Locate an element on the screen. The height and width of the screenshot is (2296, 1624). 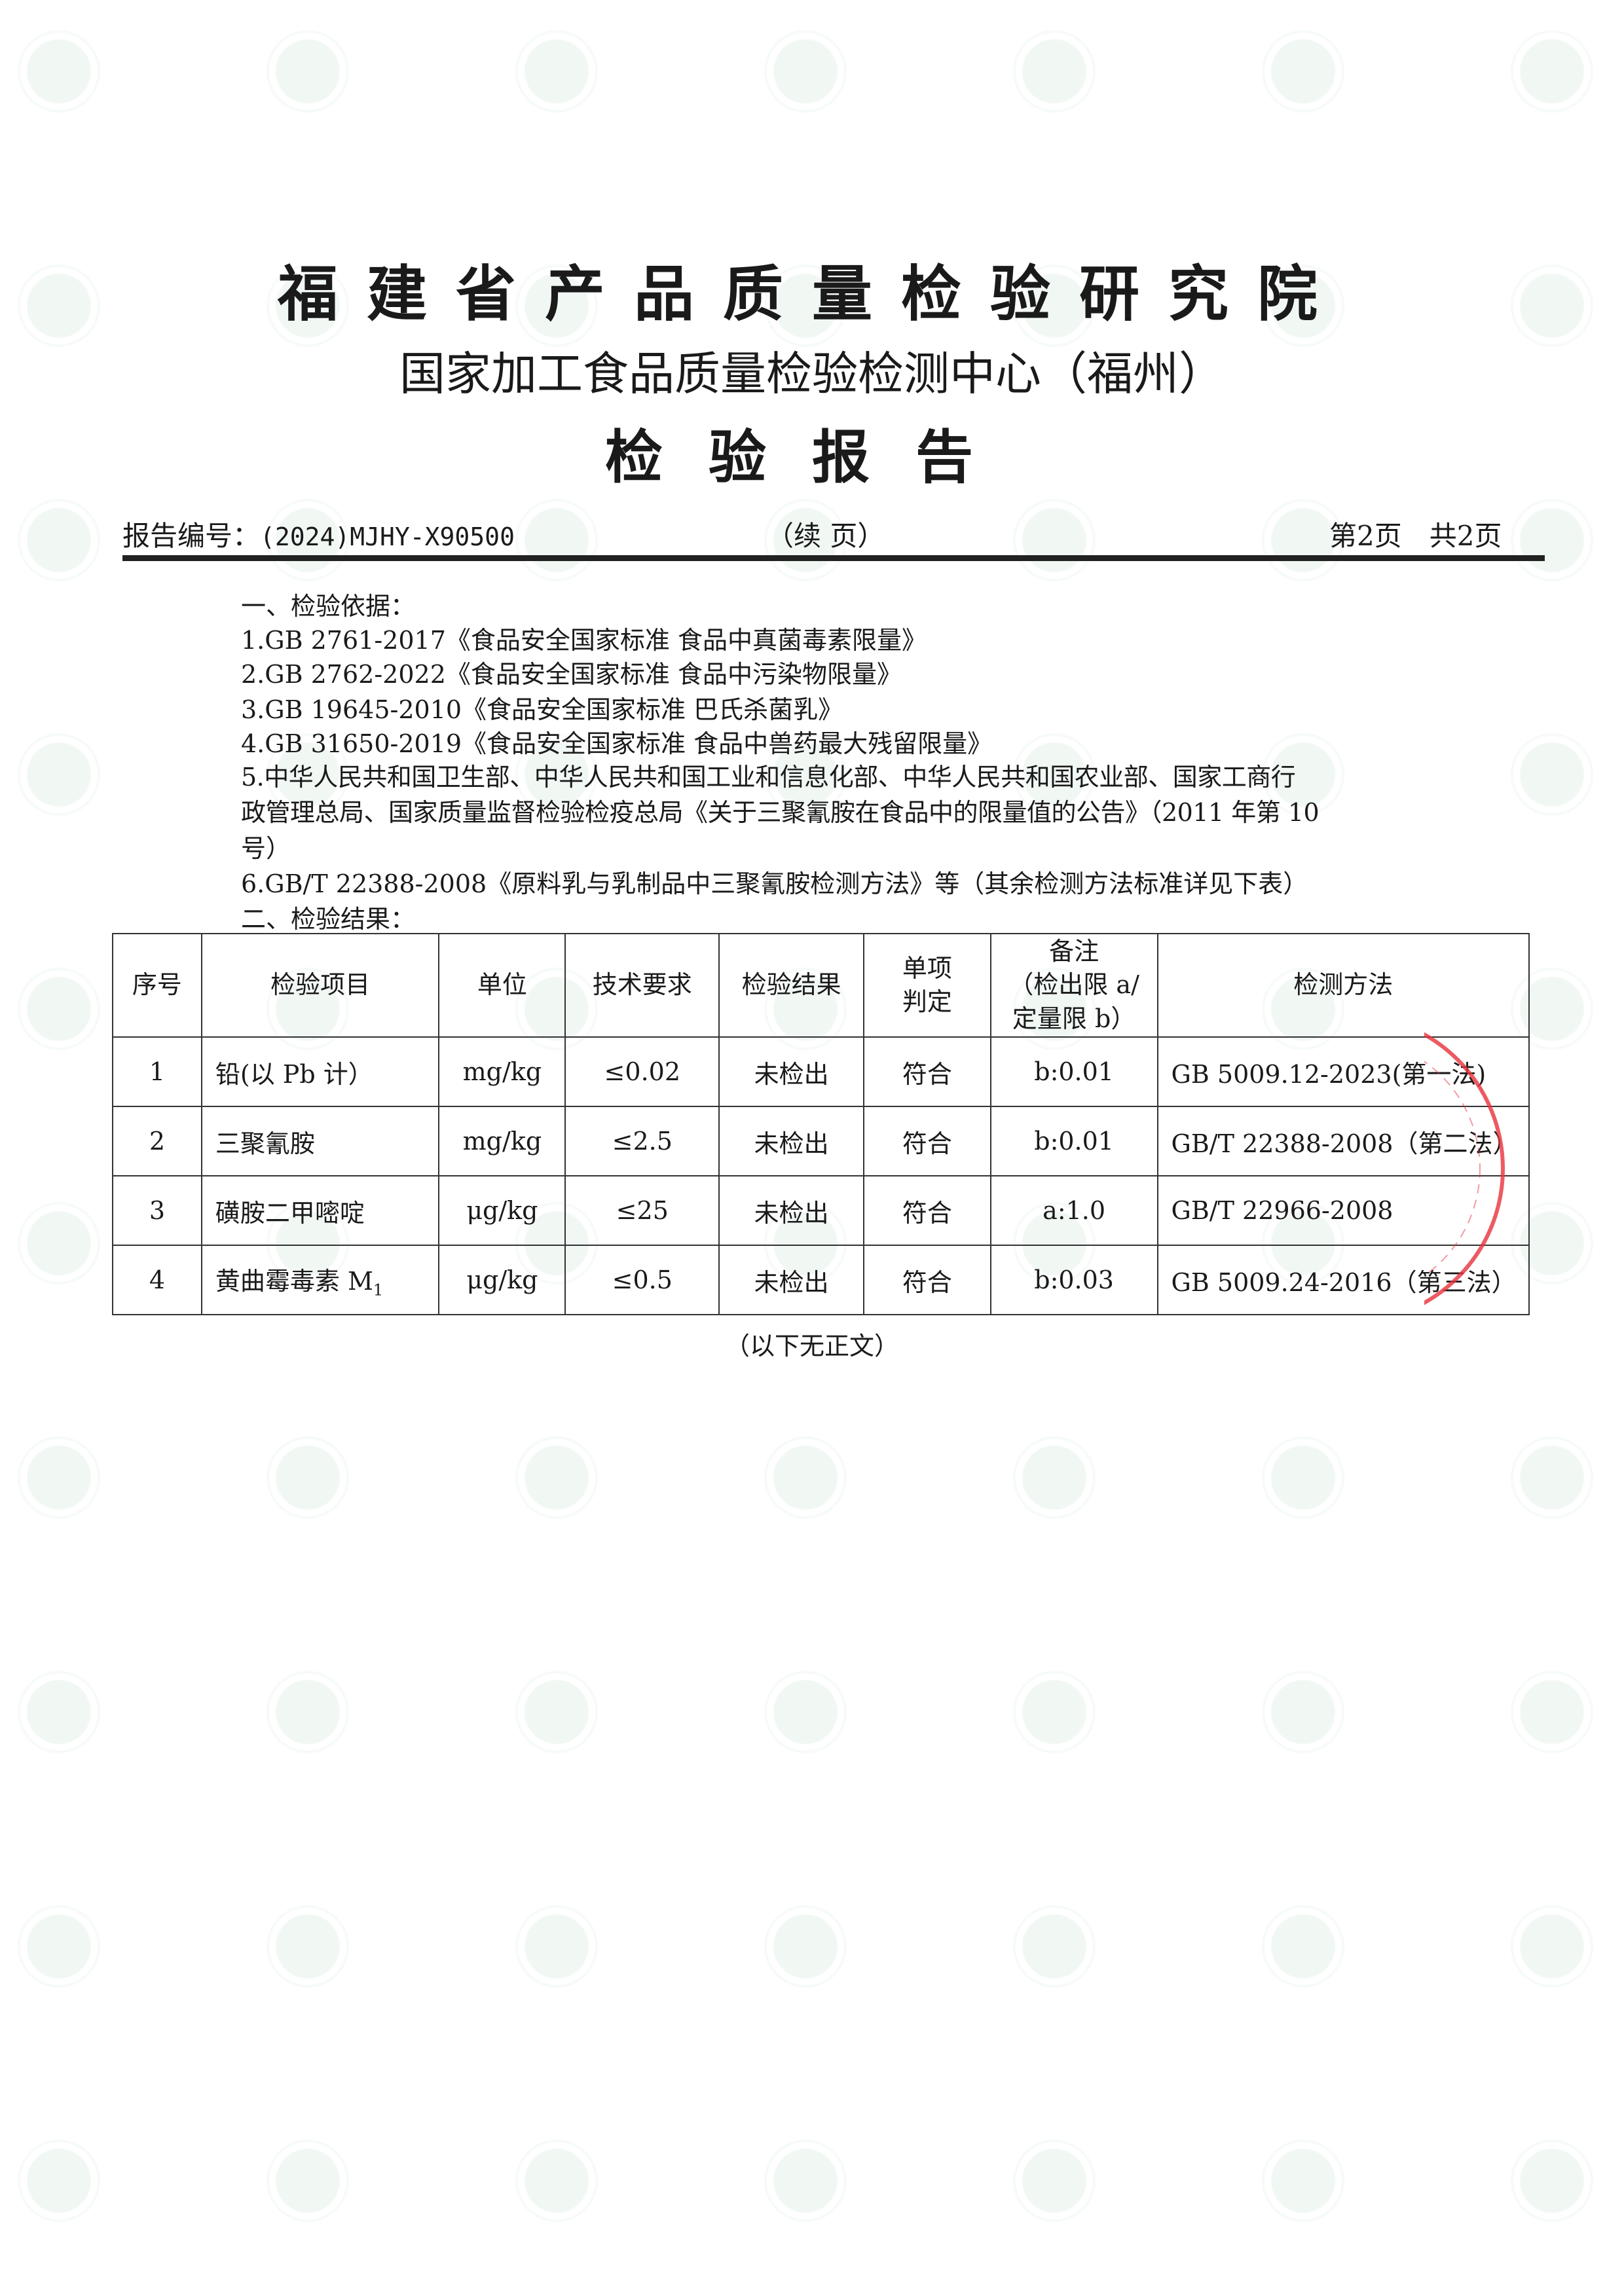
cell-requirement: ≤0.5 is located at coordinates (642, 1280).